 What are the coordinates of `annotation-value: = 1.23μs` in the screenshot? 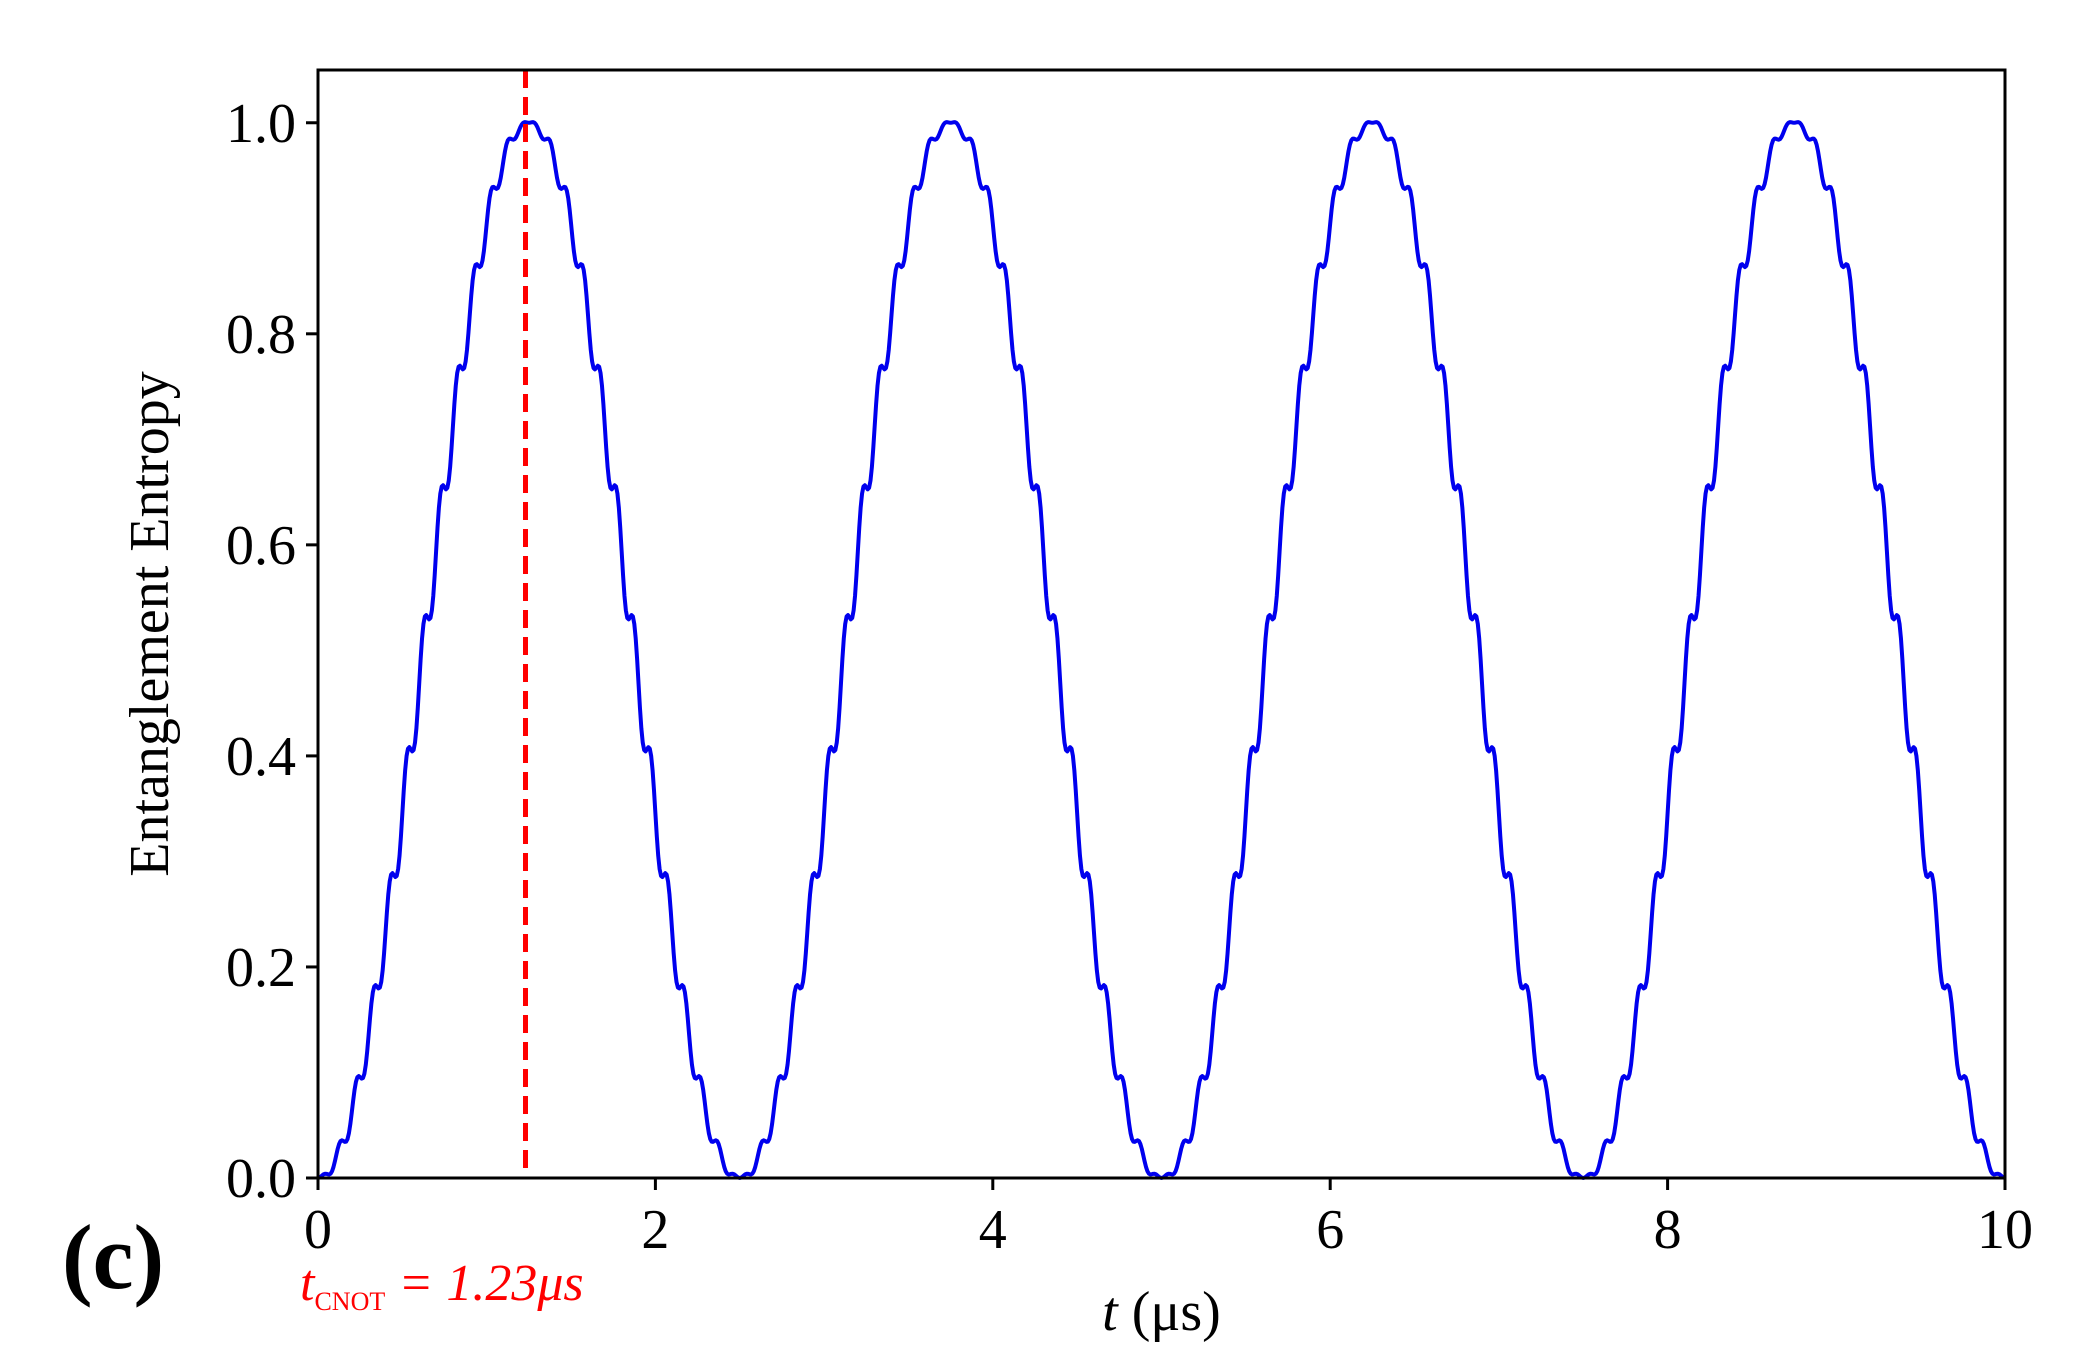 It's located at (484, 1283).